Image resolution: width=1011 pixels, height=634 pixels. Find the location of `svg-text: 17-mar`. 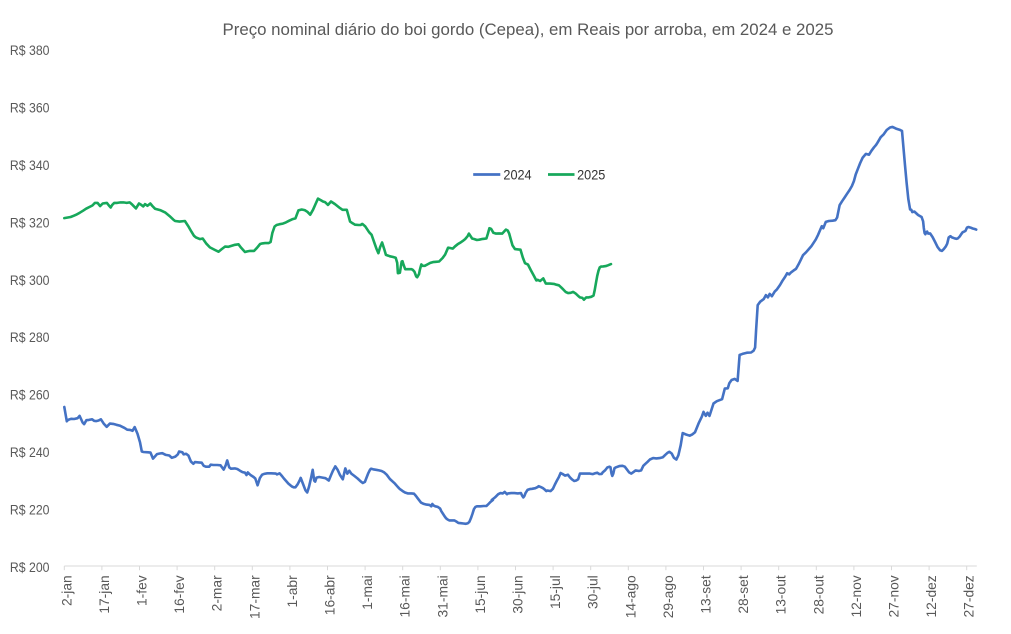

svg-text: 17-mar is located at coordinates (254, 597).